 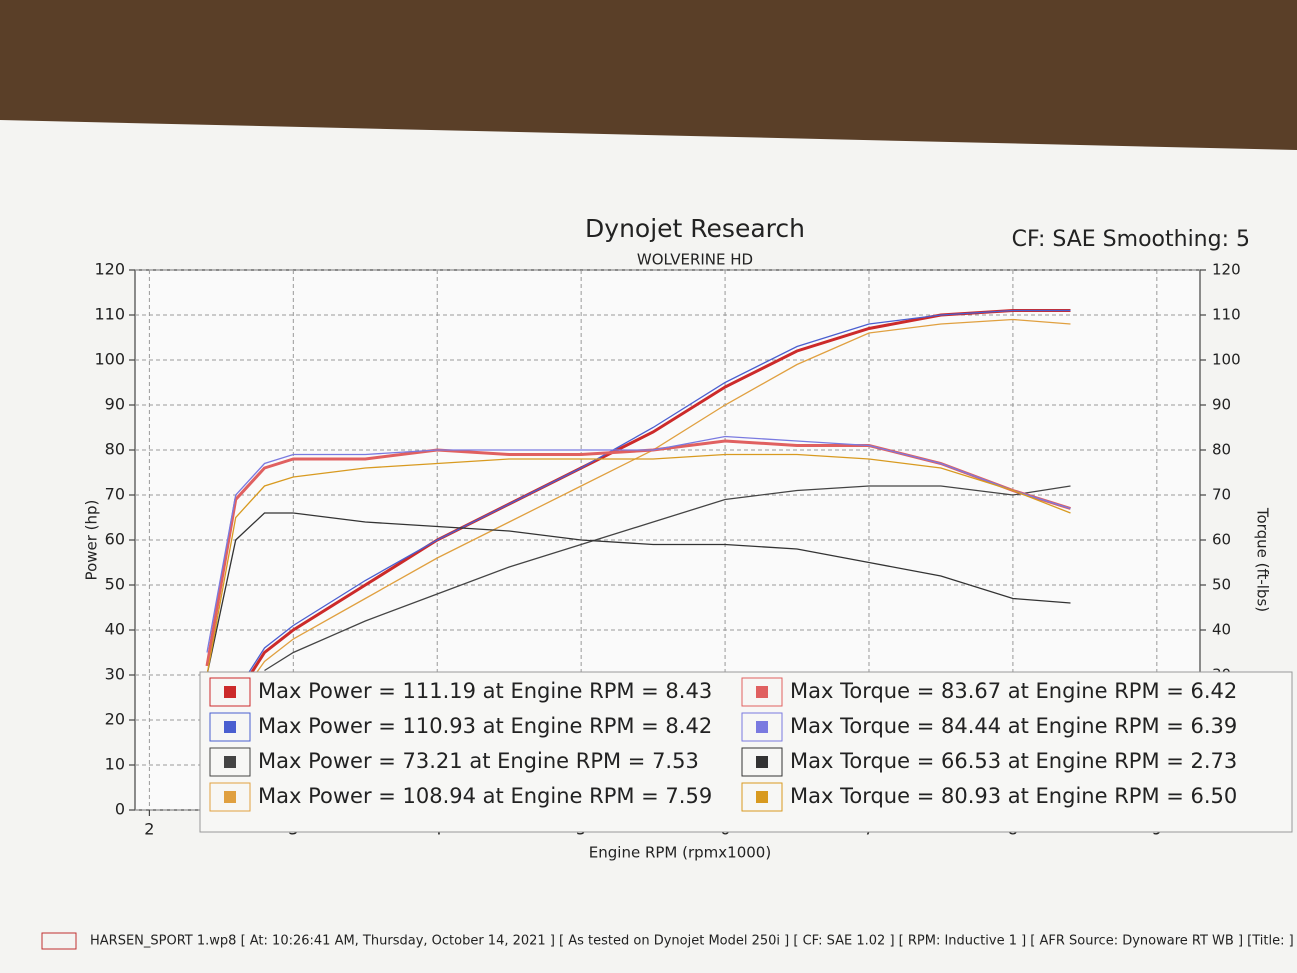 What do you see at coordinates (485, 691) in the screenshot?
I see `legend-label: Max Power = 111.19 at Engine RPM = 8.43` at bounding box center [485, 691].